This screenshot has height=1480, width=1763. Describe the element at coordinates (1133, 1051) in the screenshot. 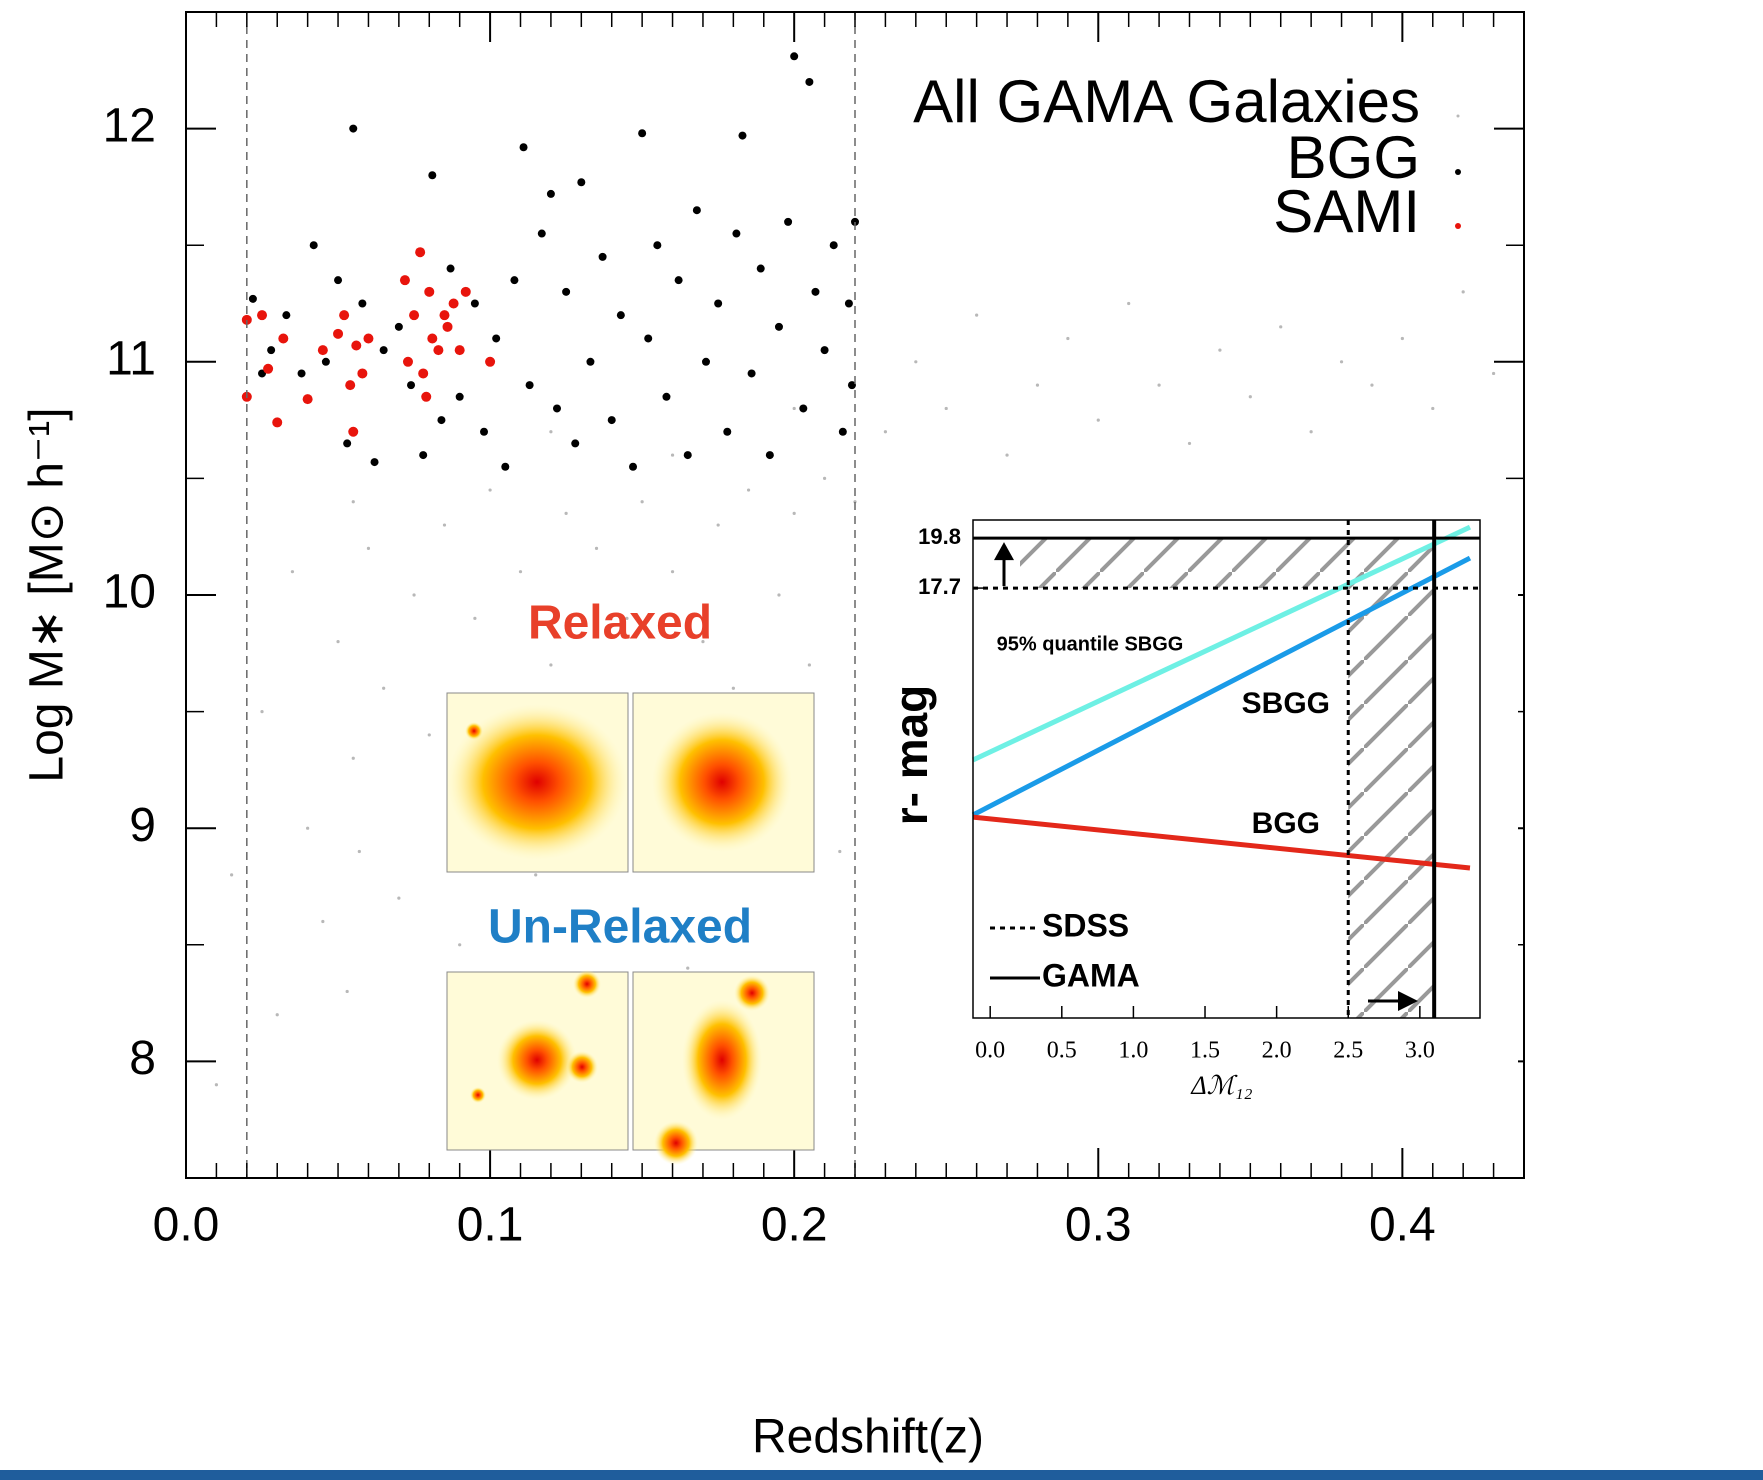

I see `x-tick-label: 1.0` at that location.